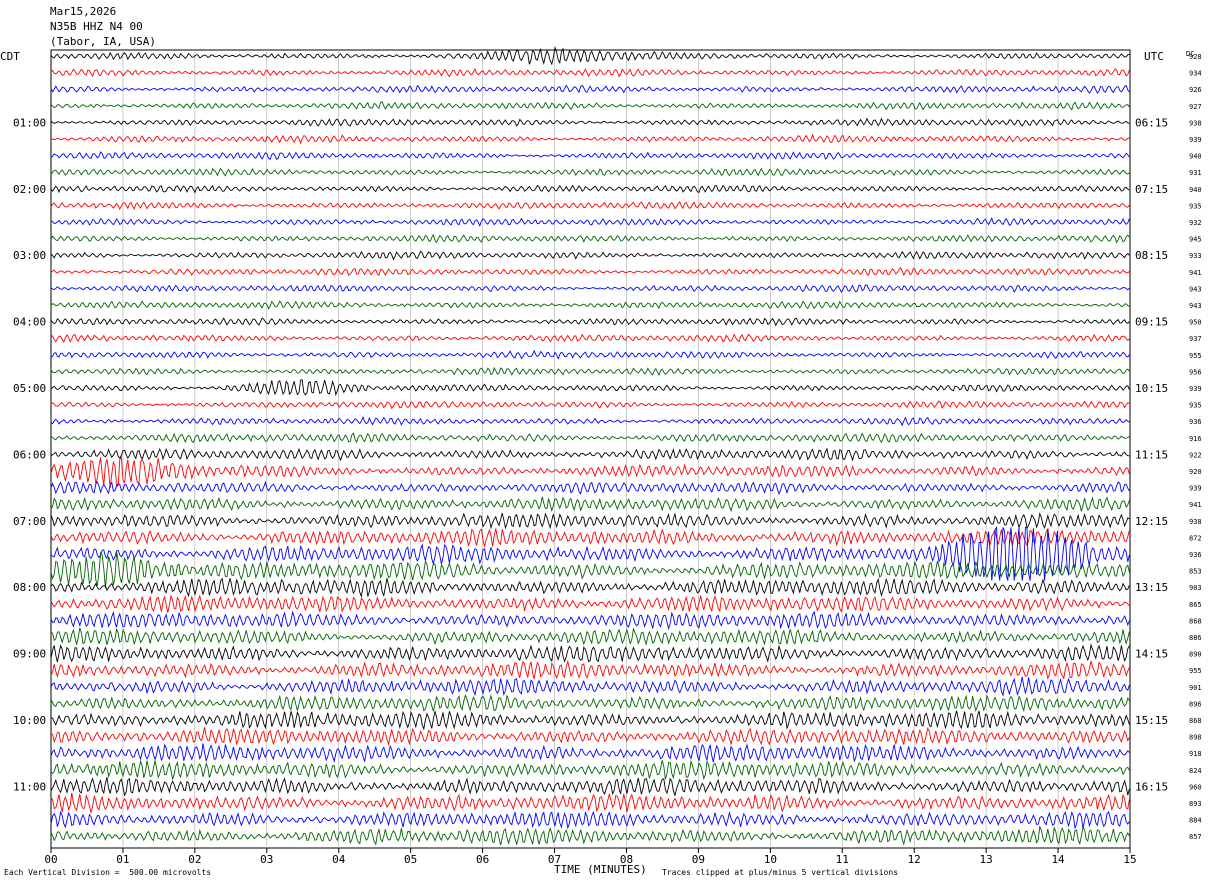 This screenshot has width=1210, height=886. Describe the element at coordinates (1195, 572) in the screenshot. I see `dc-offset-label: 853` at that location.